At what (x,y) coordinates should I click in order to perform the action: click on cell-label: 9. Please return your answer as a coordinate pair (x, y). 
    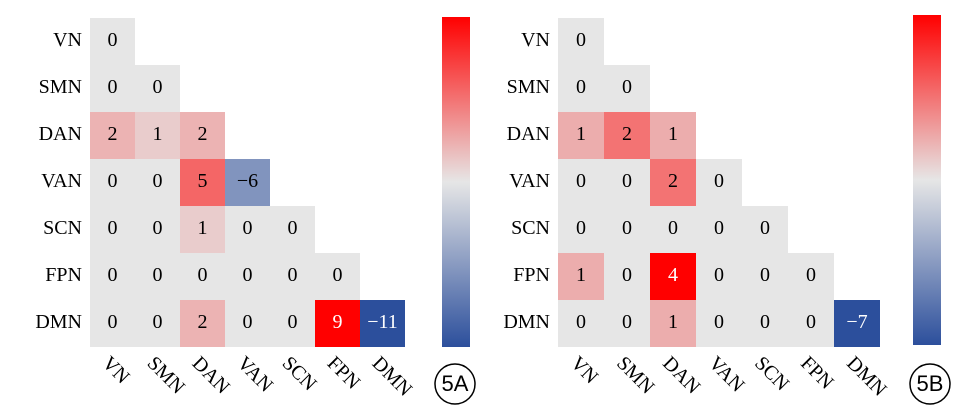
    Looking at the image, I should click on (338, 322).